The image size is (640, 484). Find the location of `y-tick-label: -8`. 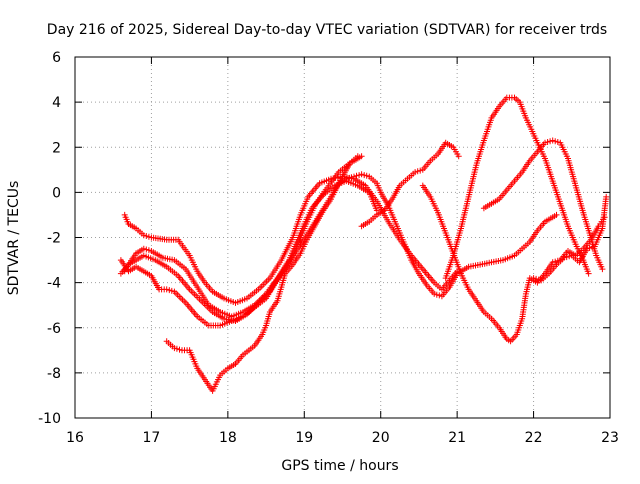

y-tick-label: -8 is located at coordinates (54, 374).